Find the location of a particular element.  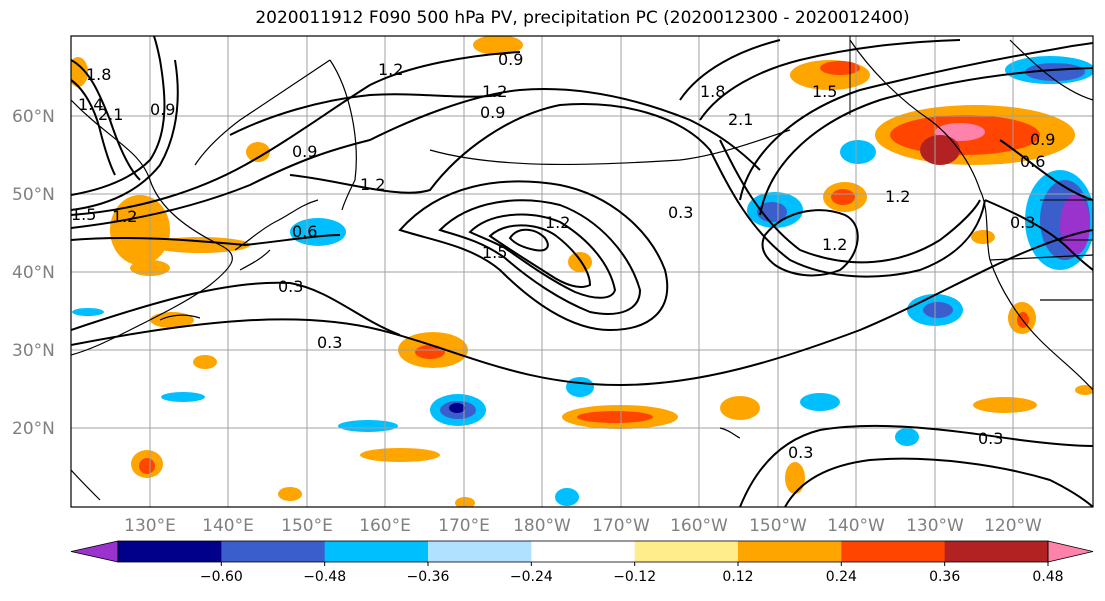

contour-label: 1.4 is located at coordinates (90, 104).